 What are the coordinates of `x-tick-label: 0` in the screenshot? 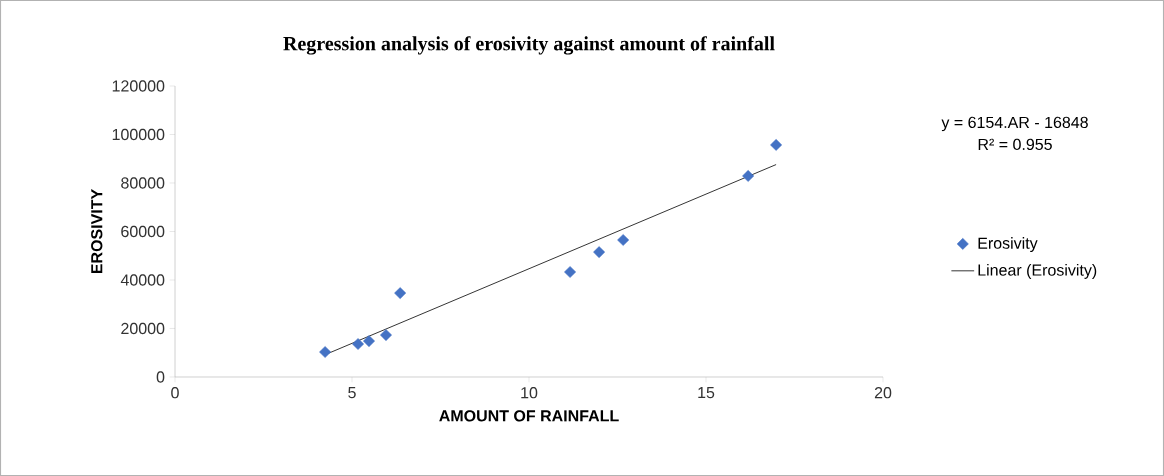 It's located at (175, 393).